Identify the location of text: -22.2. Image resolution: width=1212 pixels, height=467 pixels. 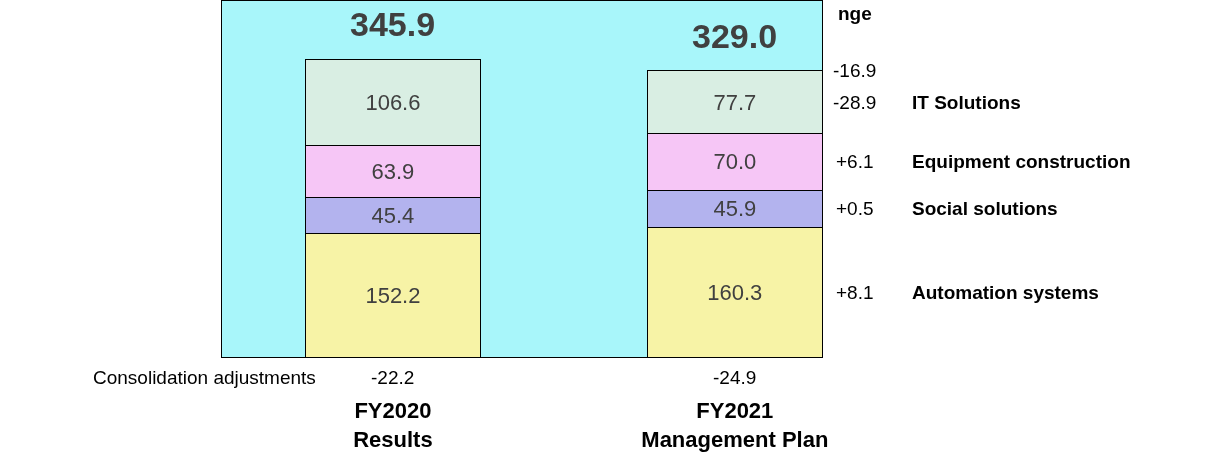
(393, 377).